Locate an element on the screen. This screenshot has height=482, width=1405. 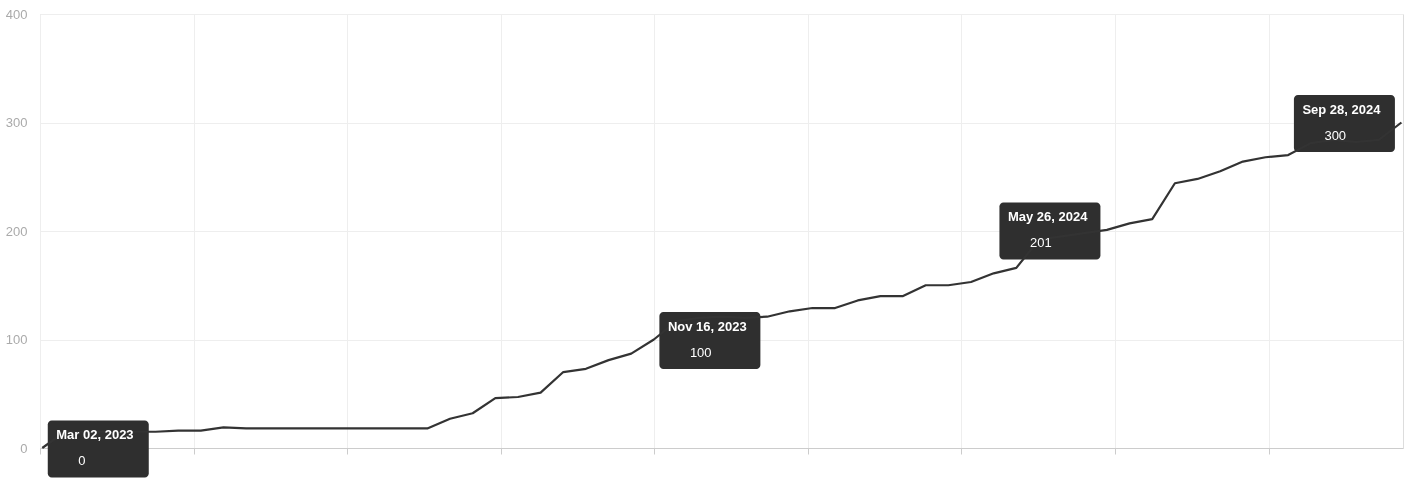
y-tick-label: 100 is located at coordinates (16, 339).